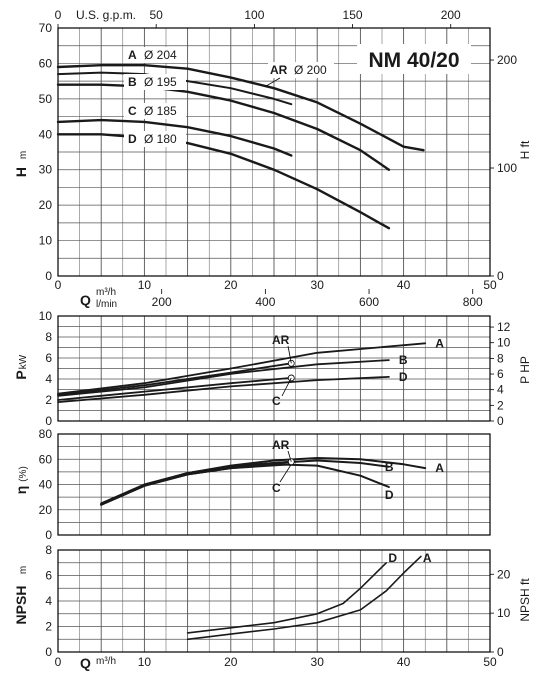 The height and width of the screenshot is (679, 555). I want to click on x-tick-label-npsh: 30, so click(318, 662).